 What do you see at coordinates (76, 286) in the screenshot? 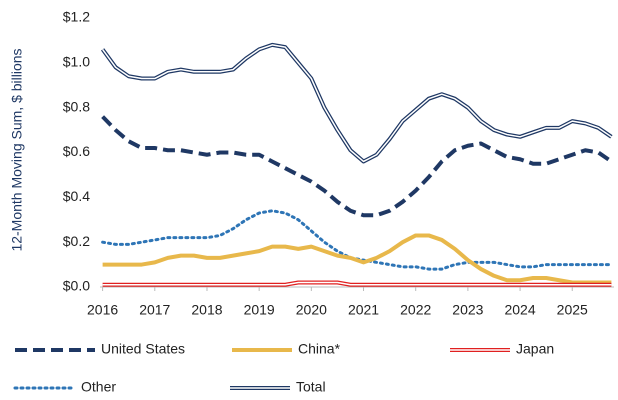
I see `y-tick-label: $0.0` at bounding box center [76, 286].